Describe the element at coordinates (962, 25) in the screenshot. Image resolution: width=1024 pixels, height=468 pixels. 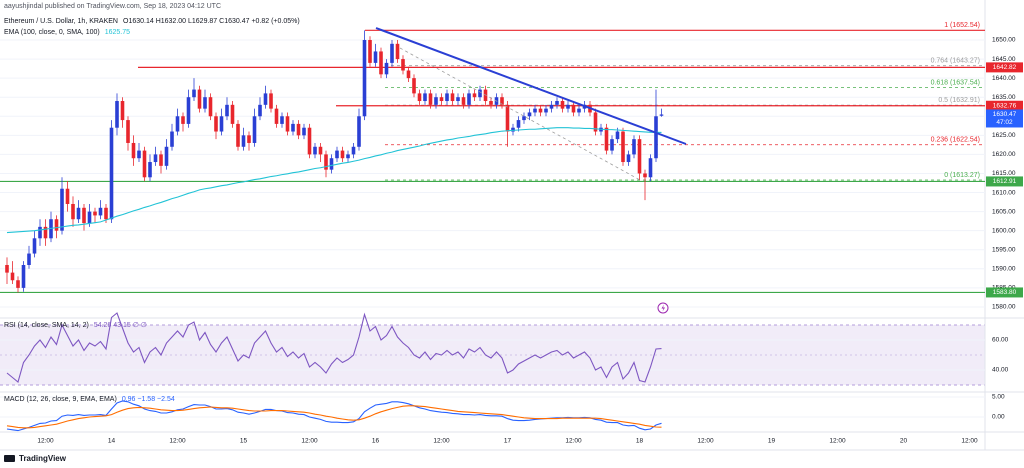
I see `fib-label: 1 (1652.54)` at that location.